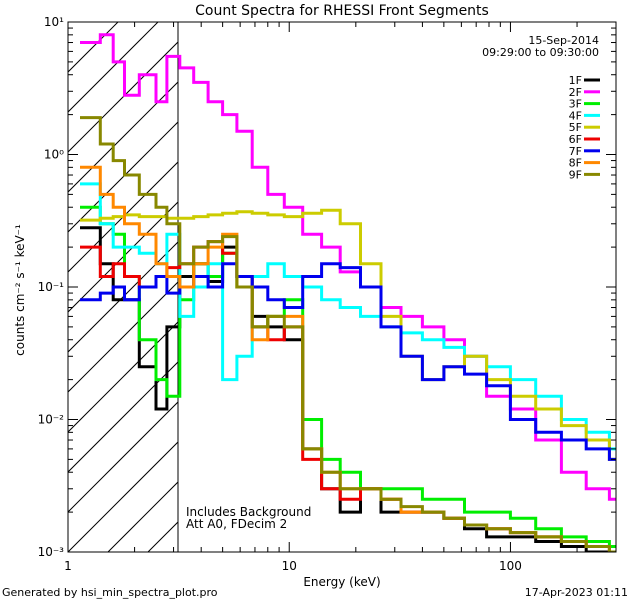  Describe the element at coordinates (236, 524) in the screenshot. I see `annotation-attenuator: Att A0, FDecim 2` at that location.